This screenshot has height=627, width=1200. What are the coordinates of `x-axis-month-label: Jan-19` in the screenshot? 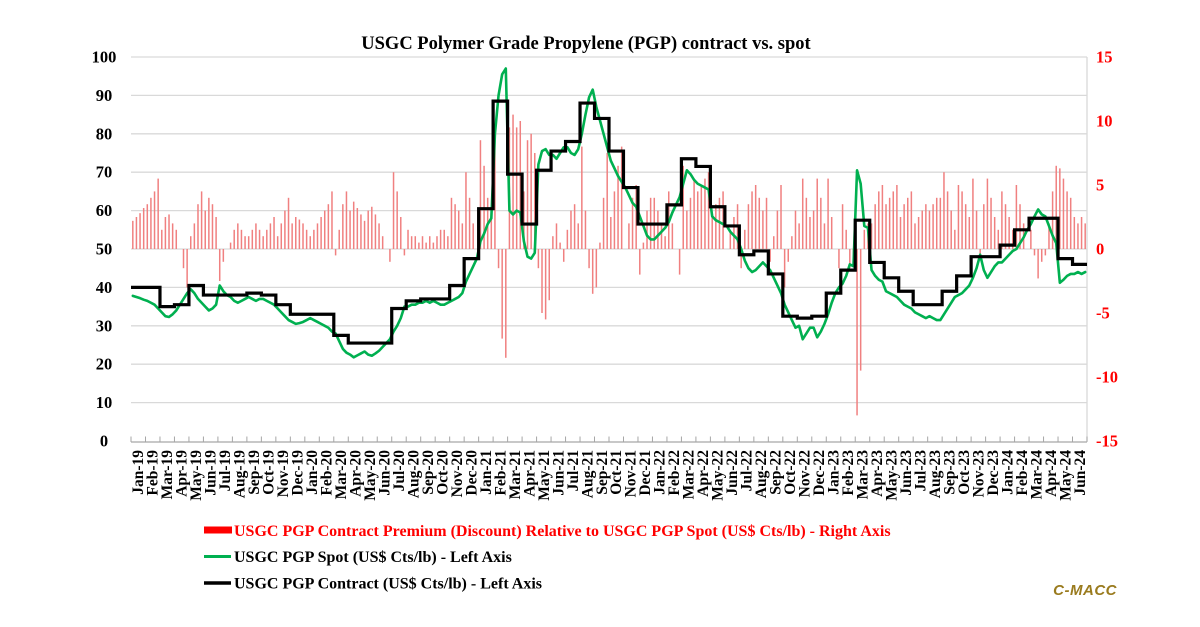 It's located at (138, 472).